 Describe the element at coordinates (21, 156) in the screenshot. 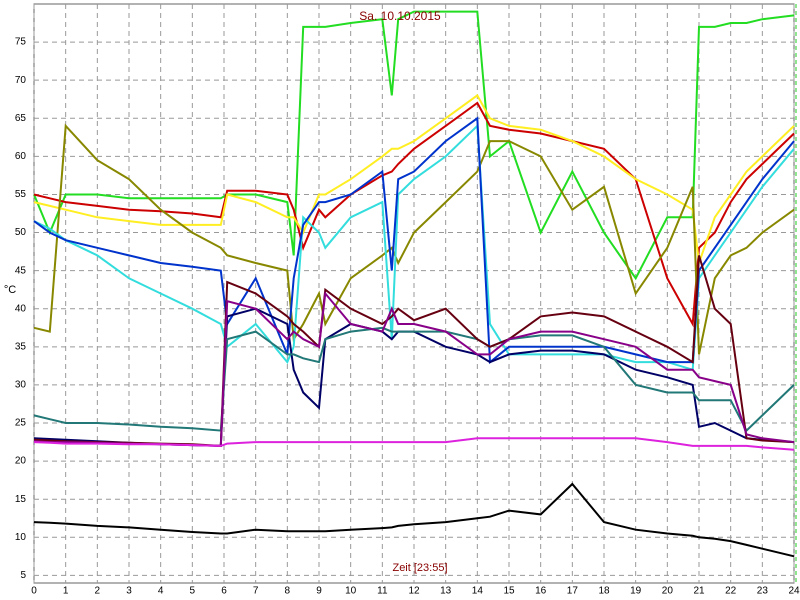

I see `y-tick-label: 60` at that location.